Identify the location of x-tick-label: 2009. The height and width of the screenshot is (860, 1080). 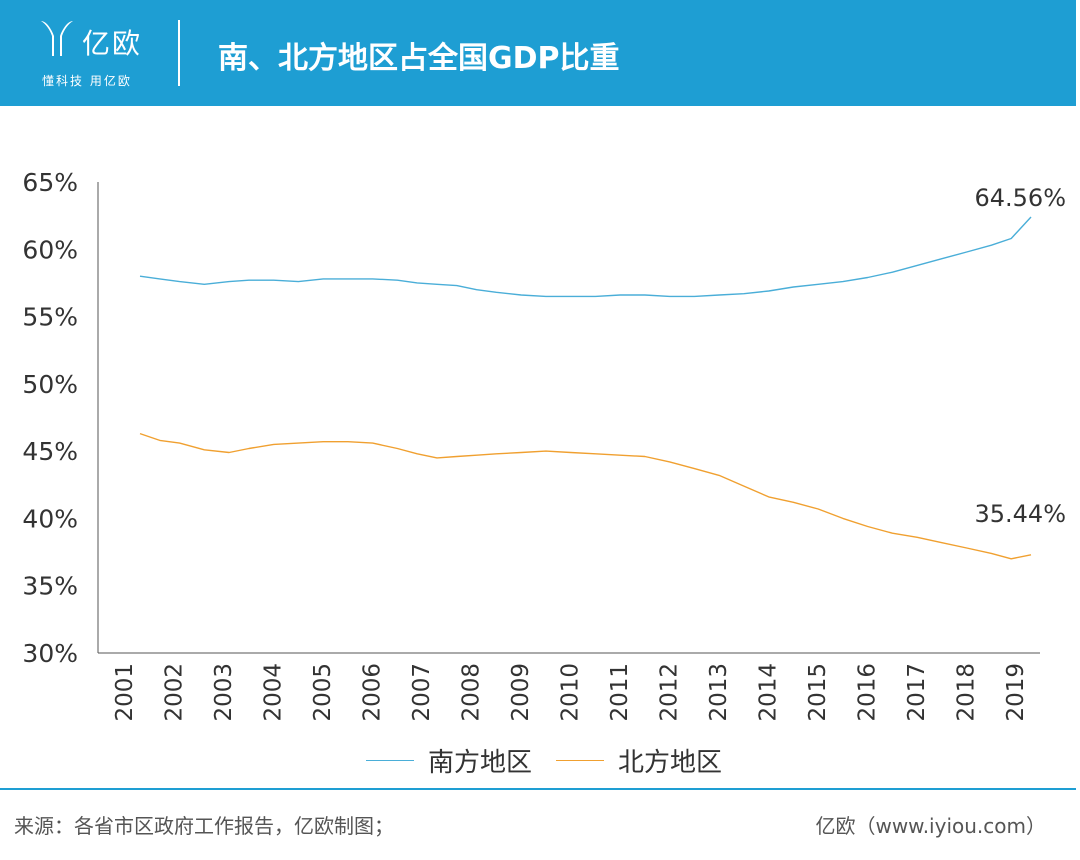
(521, 692).